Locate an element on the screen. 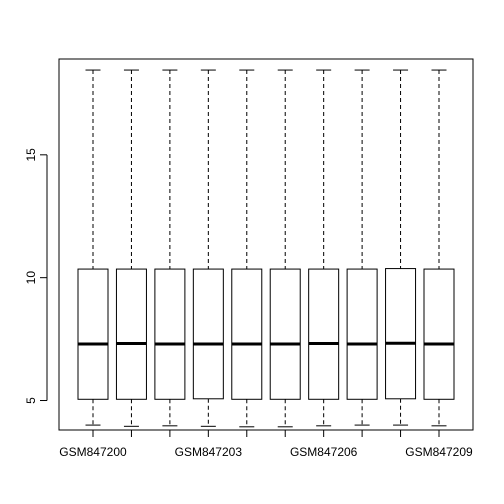  y-tick-label: 15 is located at coordinates (31, 155).